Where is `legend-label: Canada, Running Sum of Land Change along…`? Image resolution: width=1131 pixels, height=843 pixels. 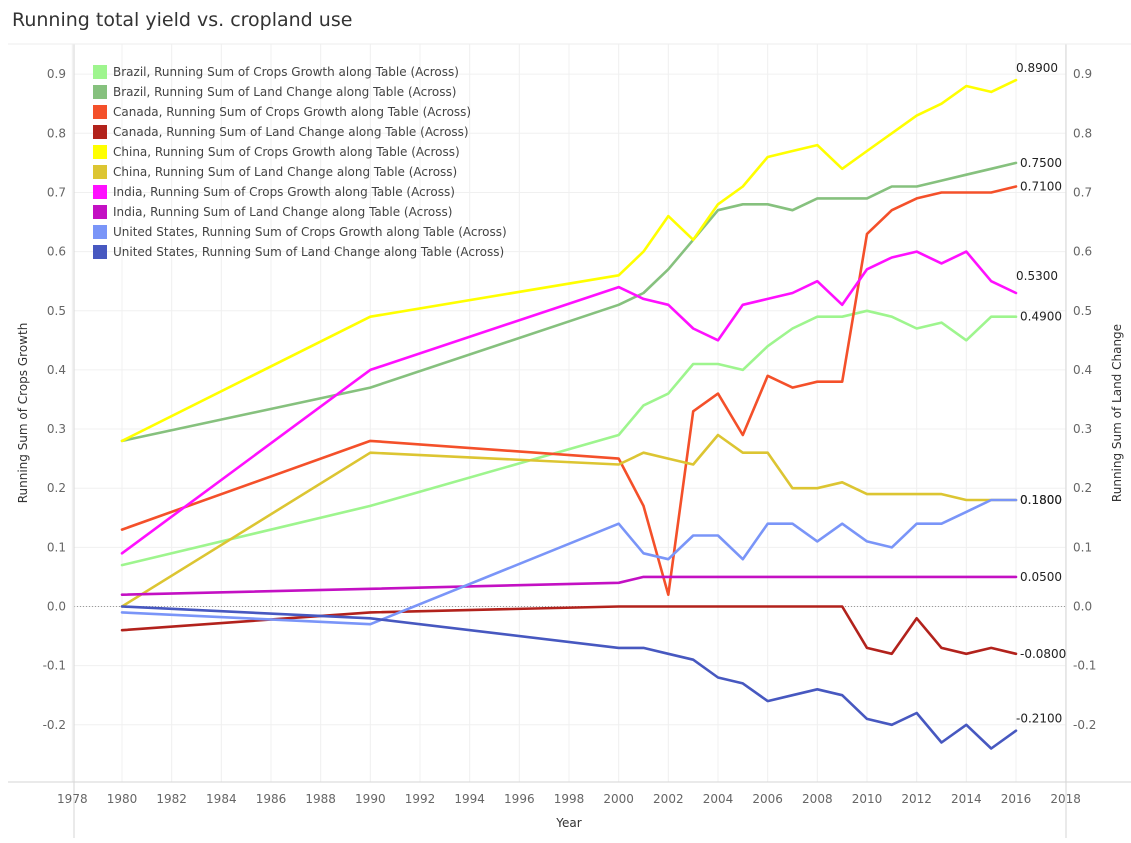 legend-label: Canada, Running Sum of Land Change along… is located at coordinates (291, 132).